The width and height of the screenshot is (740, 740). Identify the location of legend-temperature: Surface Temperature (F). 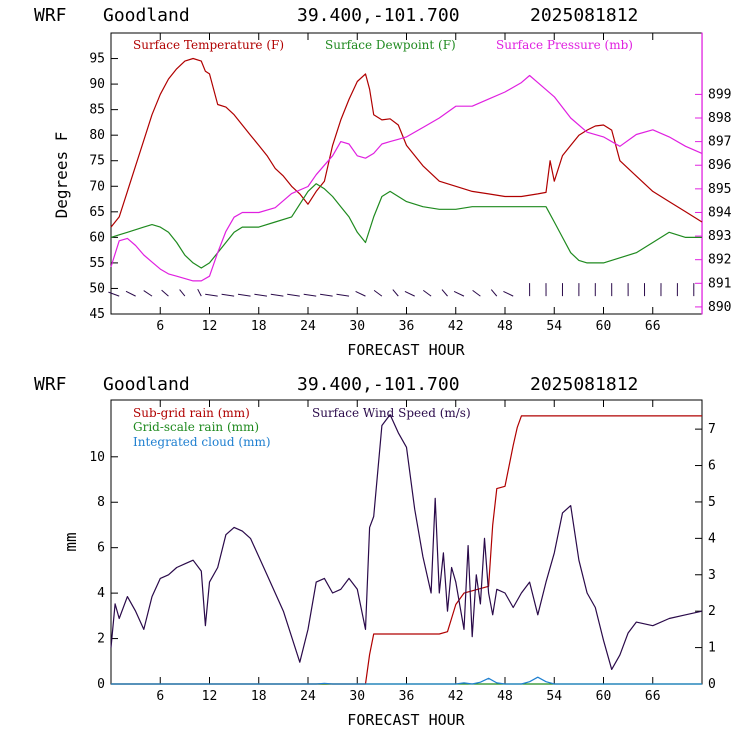
(208, 45).